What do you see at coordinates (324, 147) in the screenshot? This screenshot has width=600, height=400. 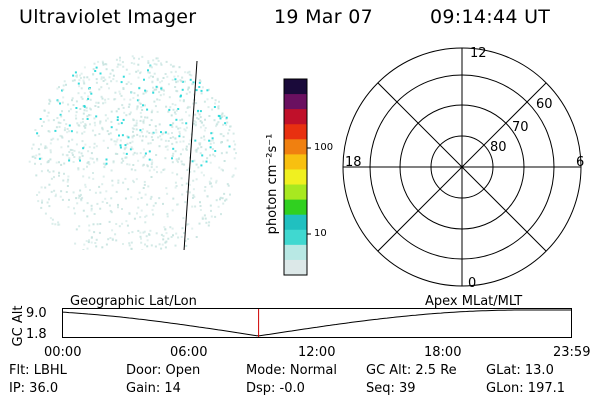 I see `colorbar-tick-100: 100` at bounding box center [324, 147].